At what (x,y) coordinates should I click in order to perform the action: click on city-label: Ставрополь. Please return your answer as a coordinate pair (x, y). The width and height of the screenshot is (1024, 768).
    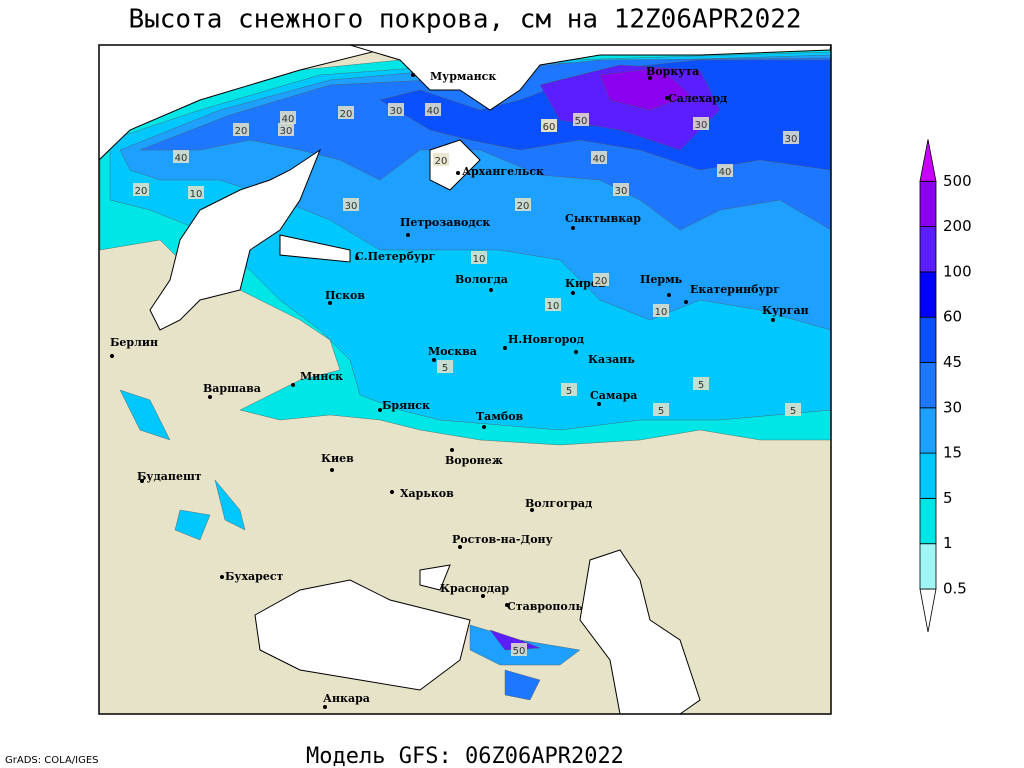
    Looking at the image, I should click on (545, 606).